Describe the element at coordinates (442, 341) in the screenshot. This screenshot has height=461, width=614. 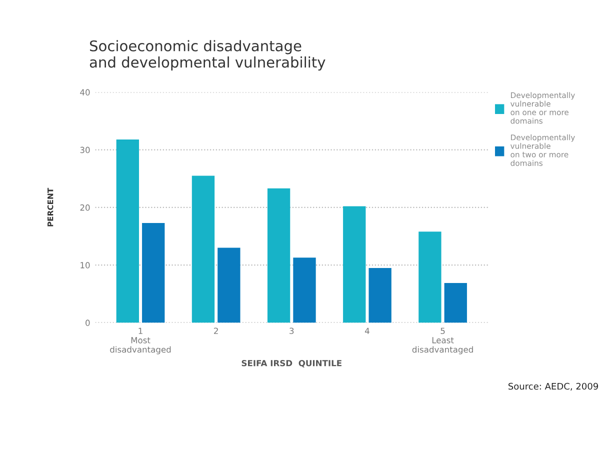
I see `x-tick-label: 5 Least disadvantaged` at that location.